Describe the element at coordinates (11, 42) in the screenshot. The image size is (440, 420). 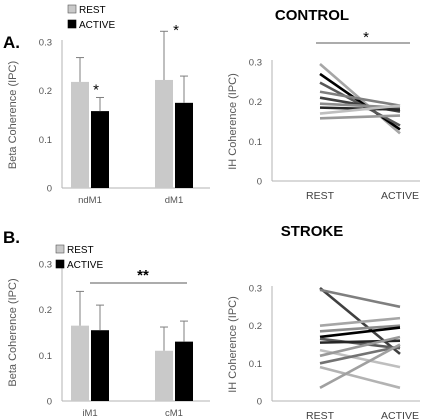
I see `panel-a-label: A.` at that location.